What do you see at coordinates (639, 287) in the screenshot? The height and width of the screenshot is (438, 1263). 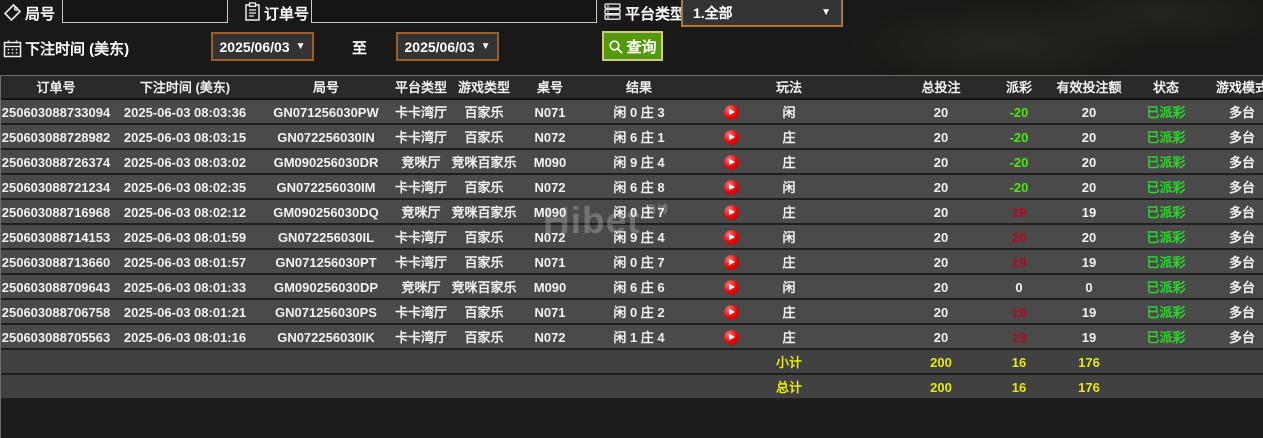 I see `result-cell: 闲 6 庄 6` at bounding box center [639, 287].